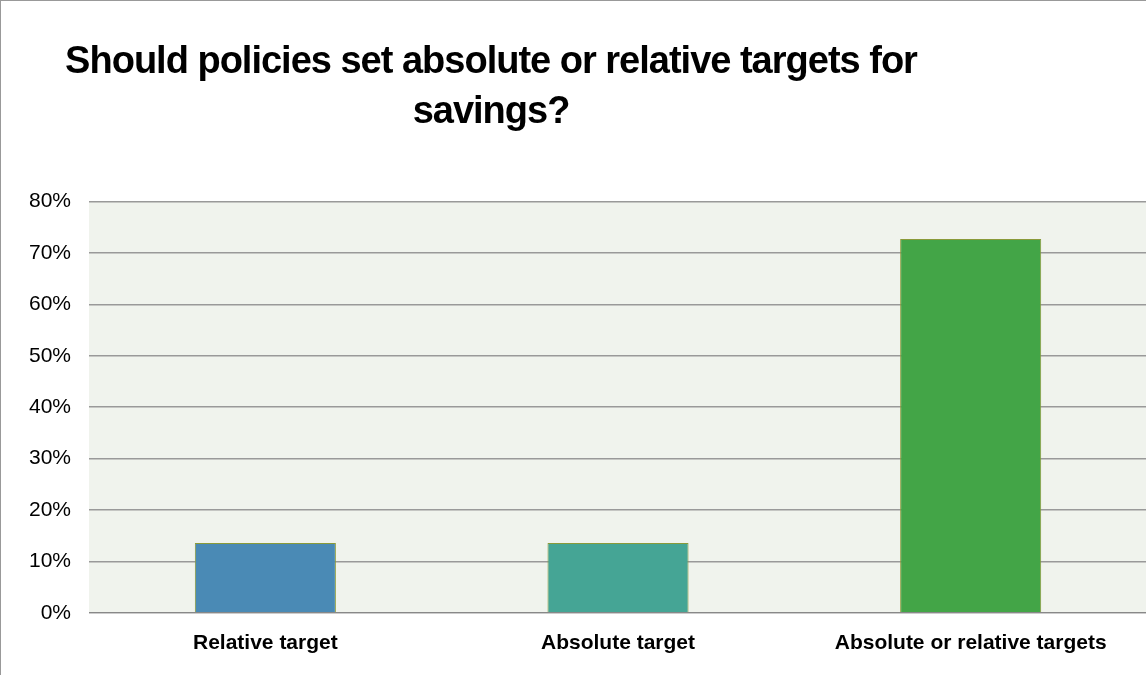  Describe the element at coordinates (50, 560) in the screenshot. I see `y-tick-label: 10%` at that location.